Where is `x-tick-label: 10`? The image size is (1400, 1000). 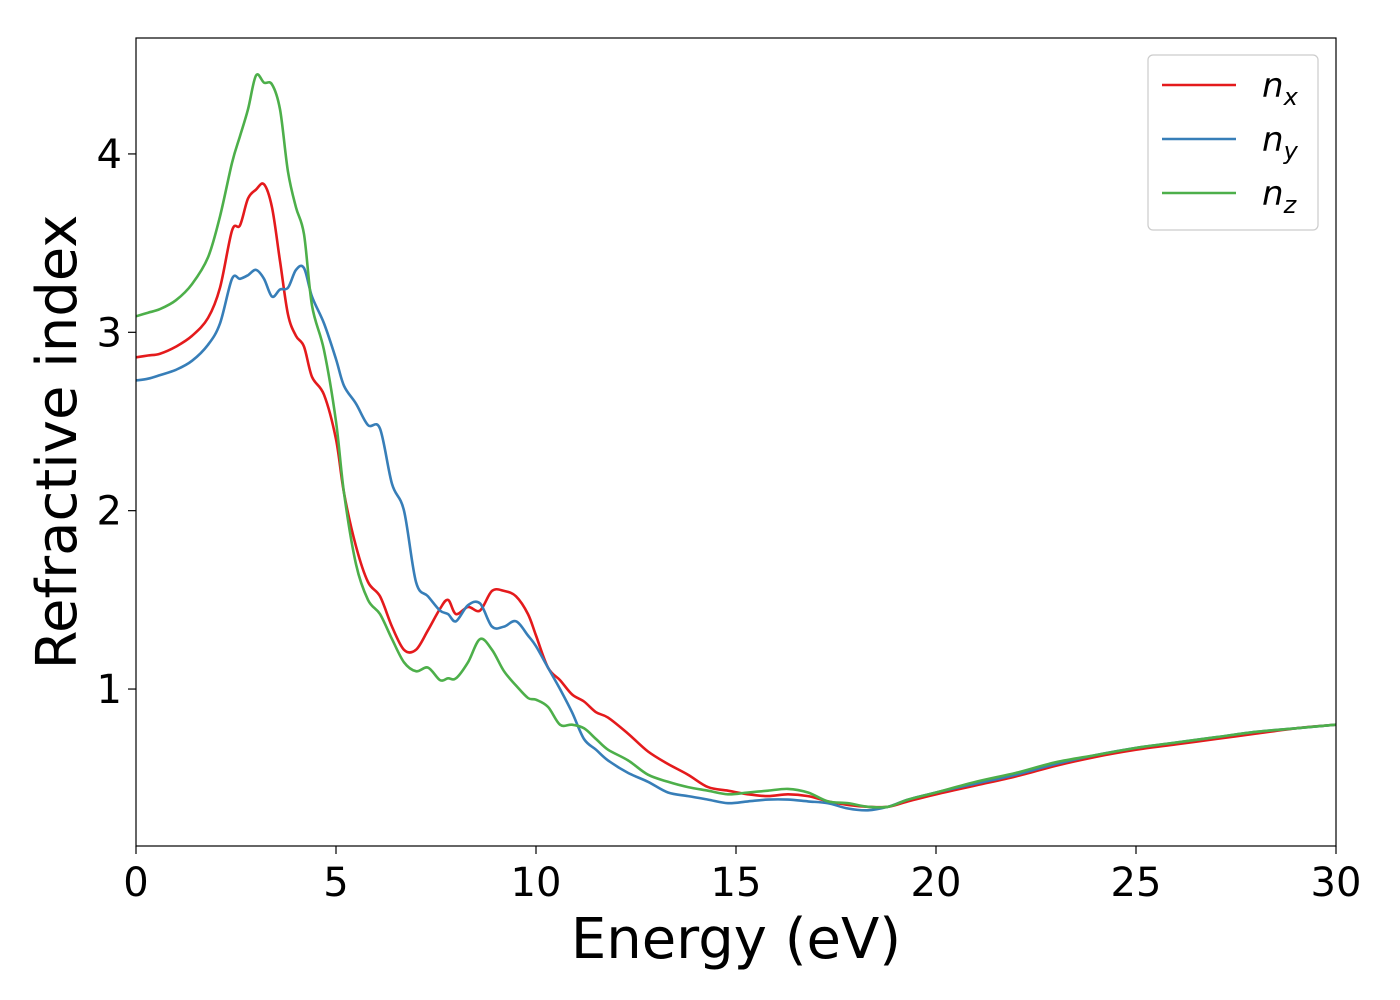
x-tick-label: 10 is located at coordinates (536, 883).